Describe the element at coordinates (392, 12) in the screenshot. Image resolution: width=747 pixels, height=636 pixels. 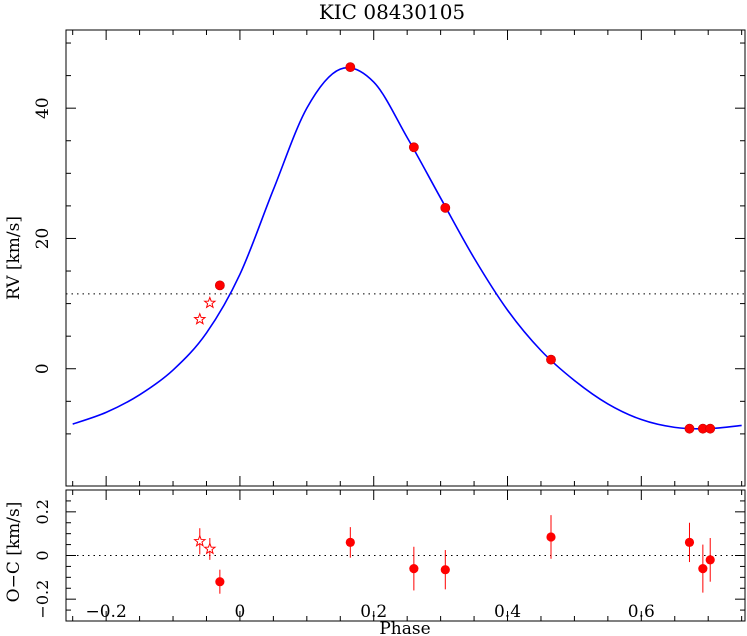
I see `chart-title: KIC 08430105` at that location.